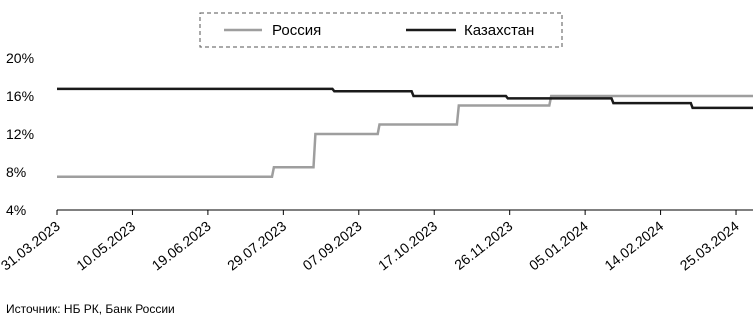  Describe the element at coordinates (483, 245) in the screenshot. I see `x-tick-label: 26.11.2023` at that location.